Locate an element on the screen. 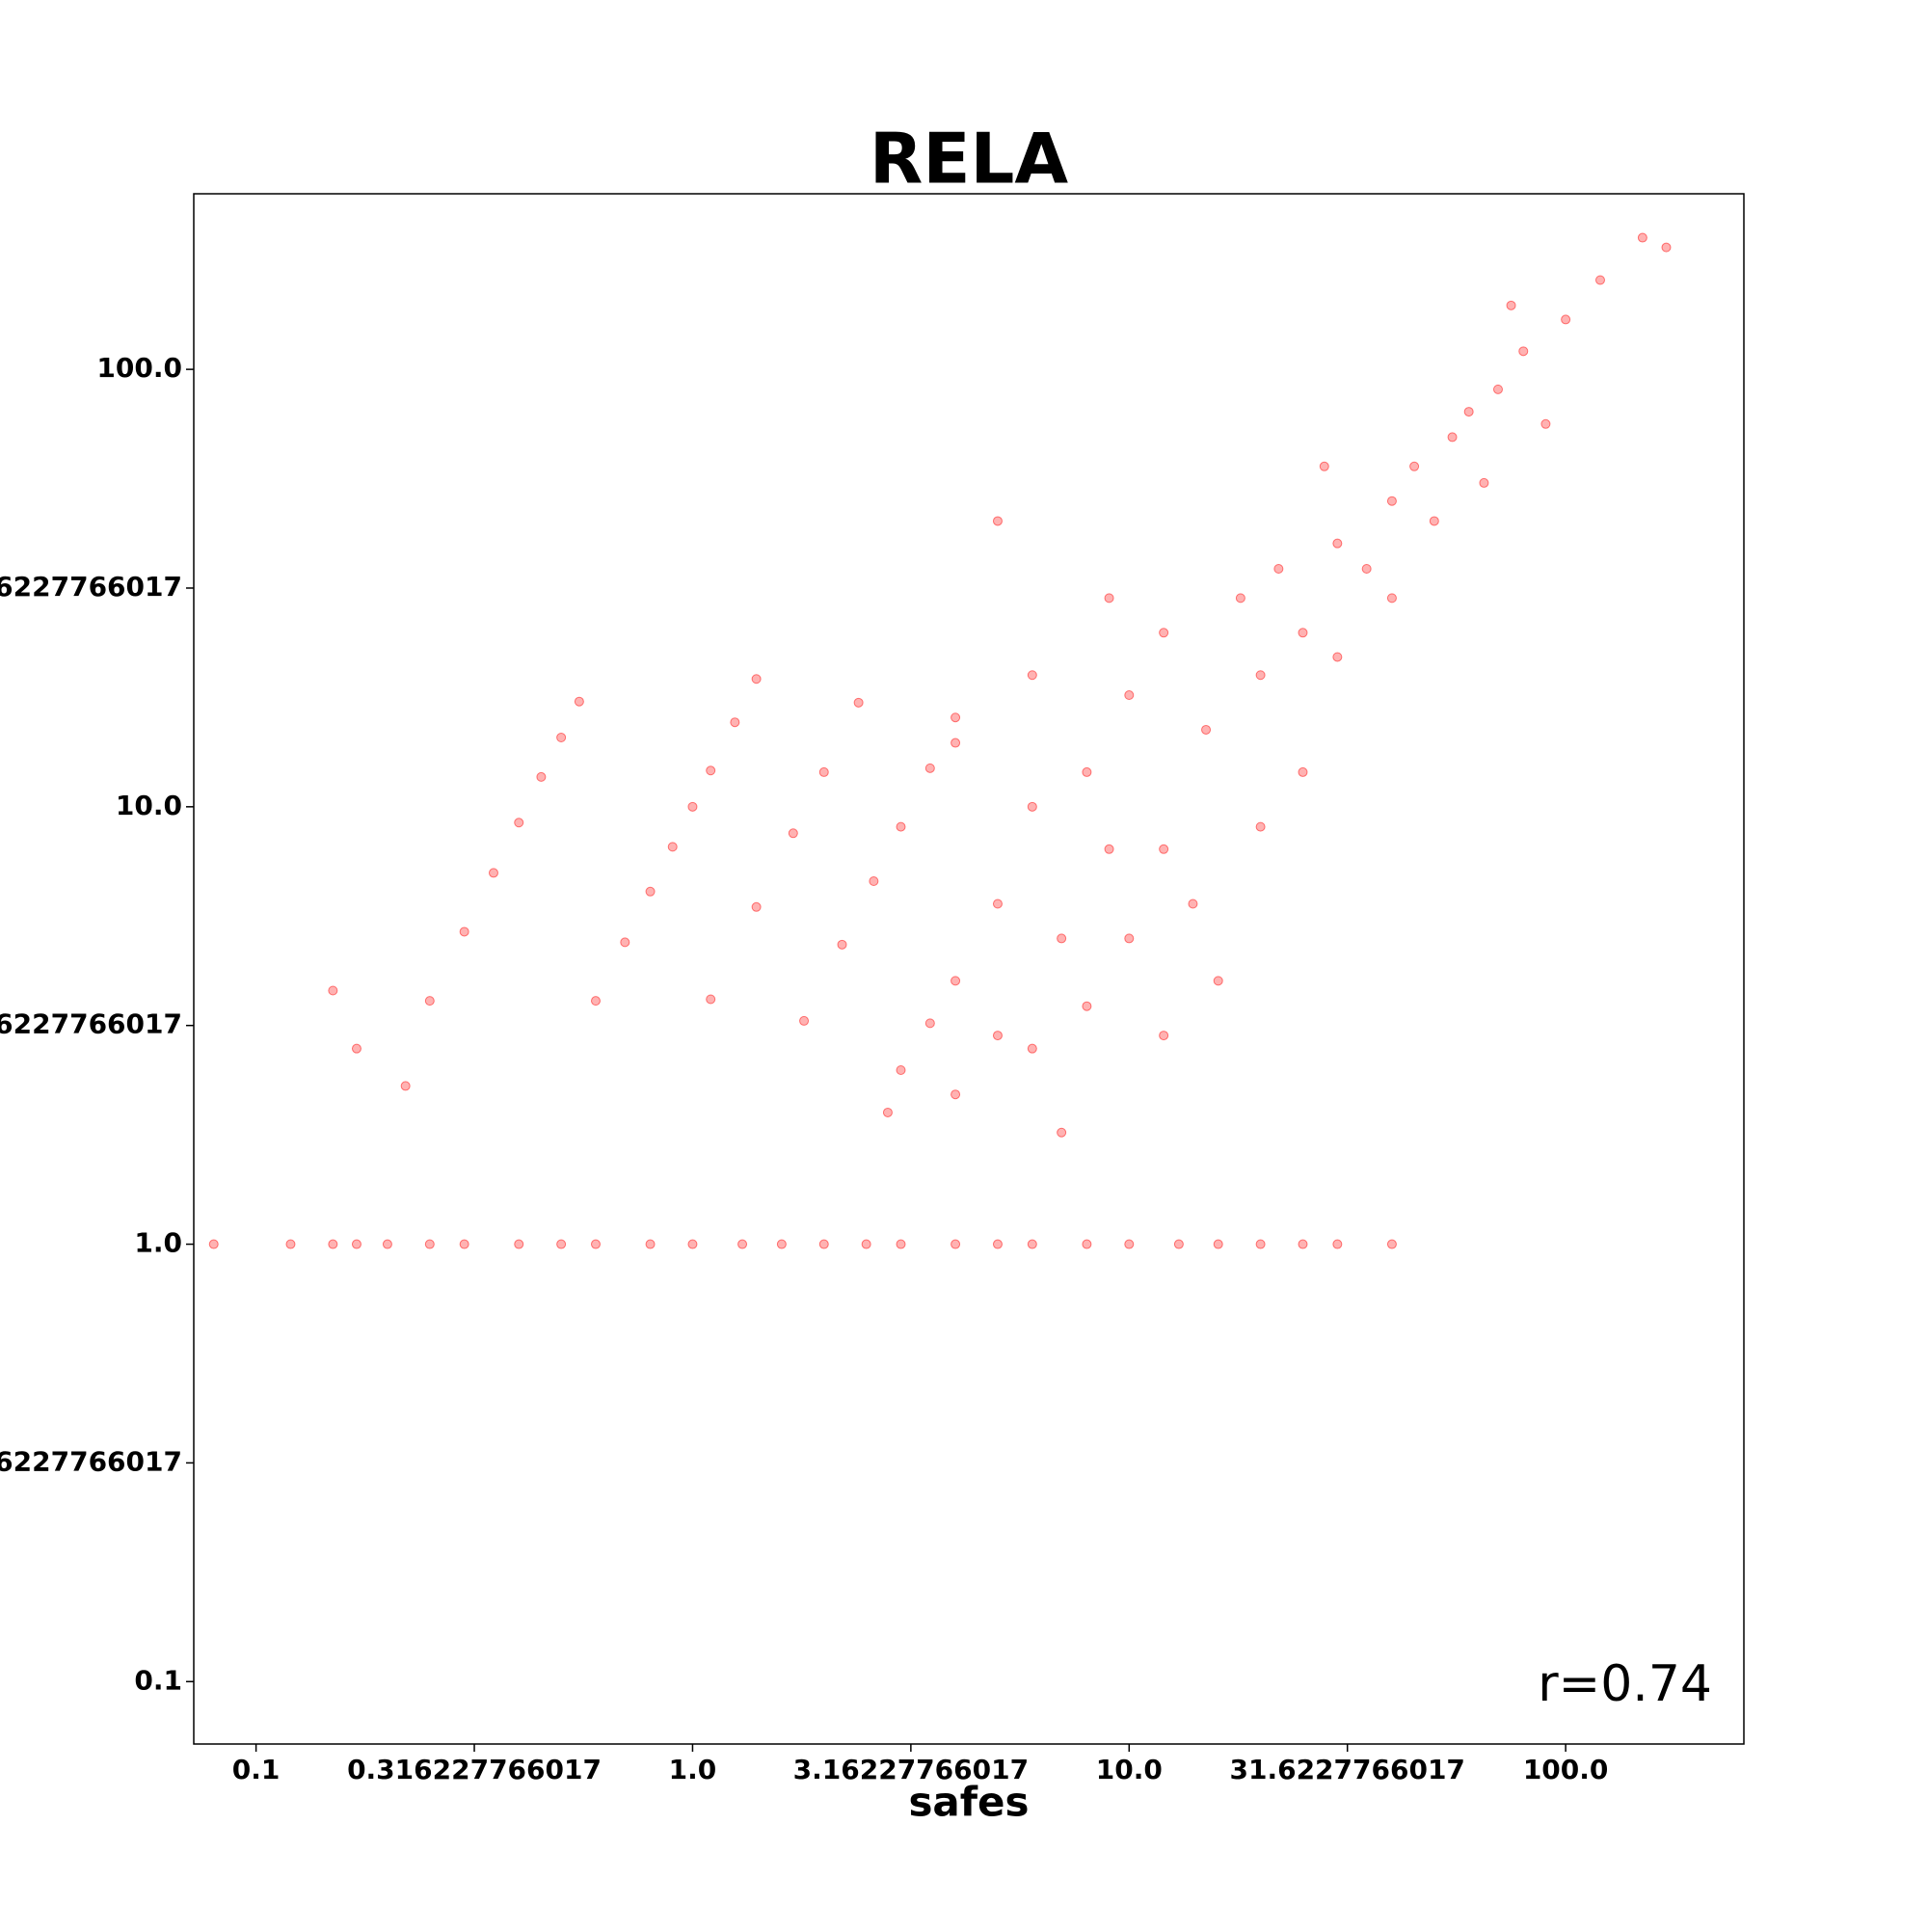 The width and height of the screenshot is (1928, 1932). x-tick-label: 100.0 is located at coordinates (1566, 1770).